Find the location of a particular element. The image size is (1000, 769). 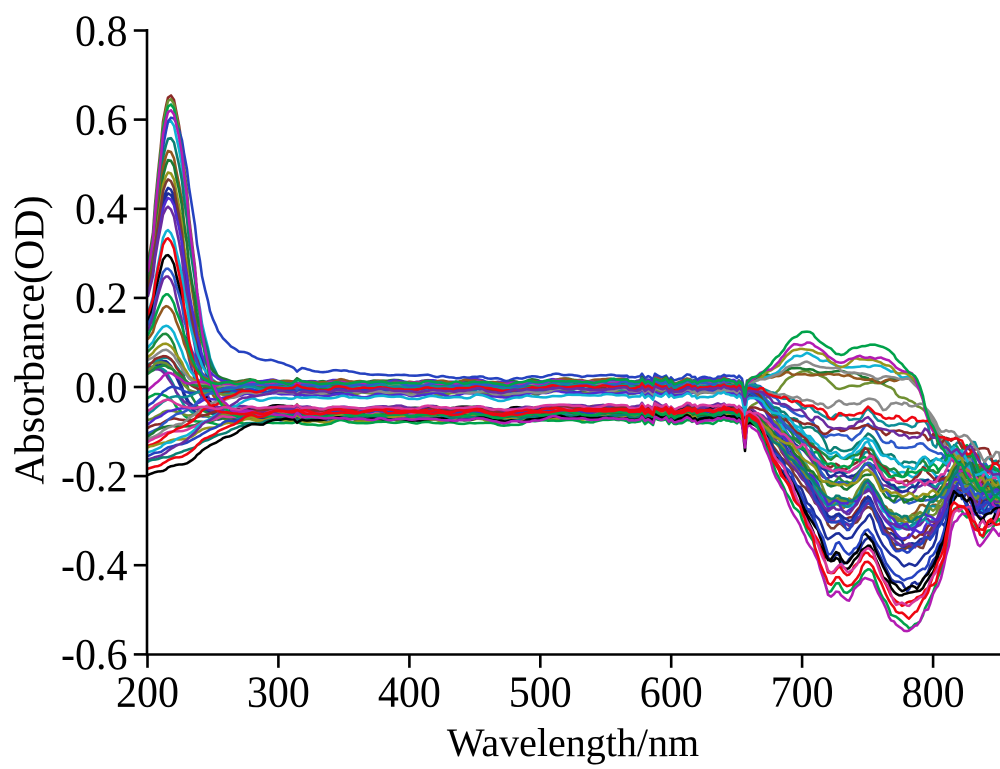

svg-text: 0.8 is located at coordinates (101, 30).